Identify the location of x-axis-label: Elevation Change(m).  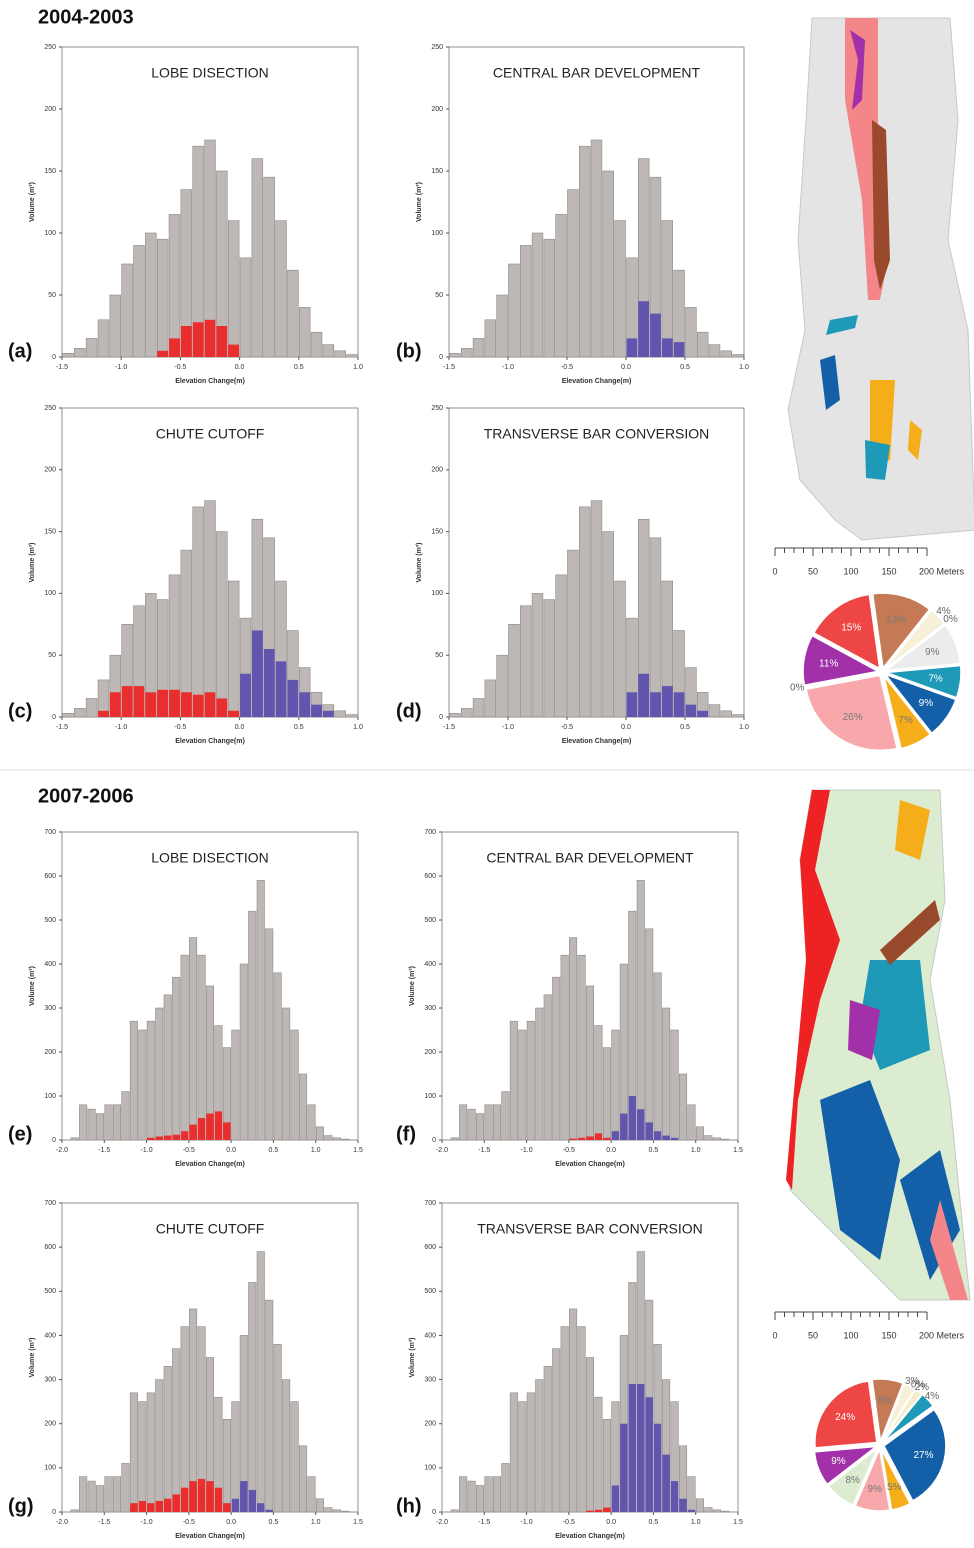
(590, 1536).